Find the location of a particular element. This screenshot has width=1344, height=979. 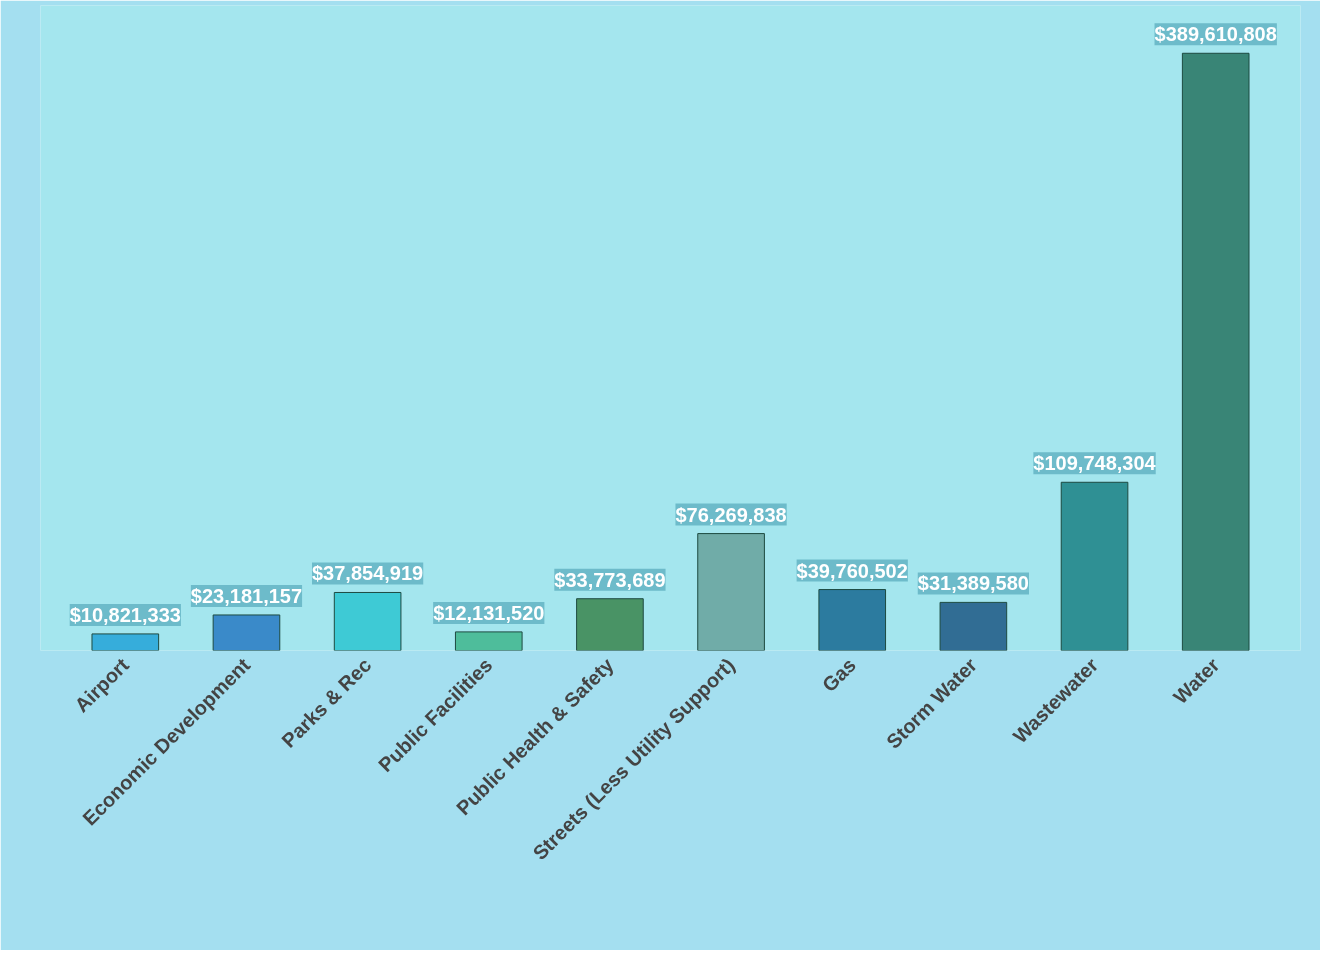

data-label: $31,389,580 is located at coordinates (973, 583).